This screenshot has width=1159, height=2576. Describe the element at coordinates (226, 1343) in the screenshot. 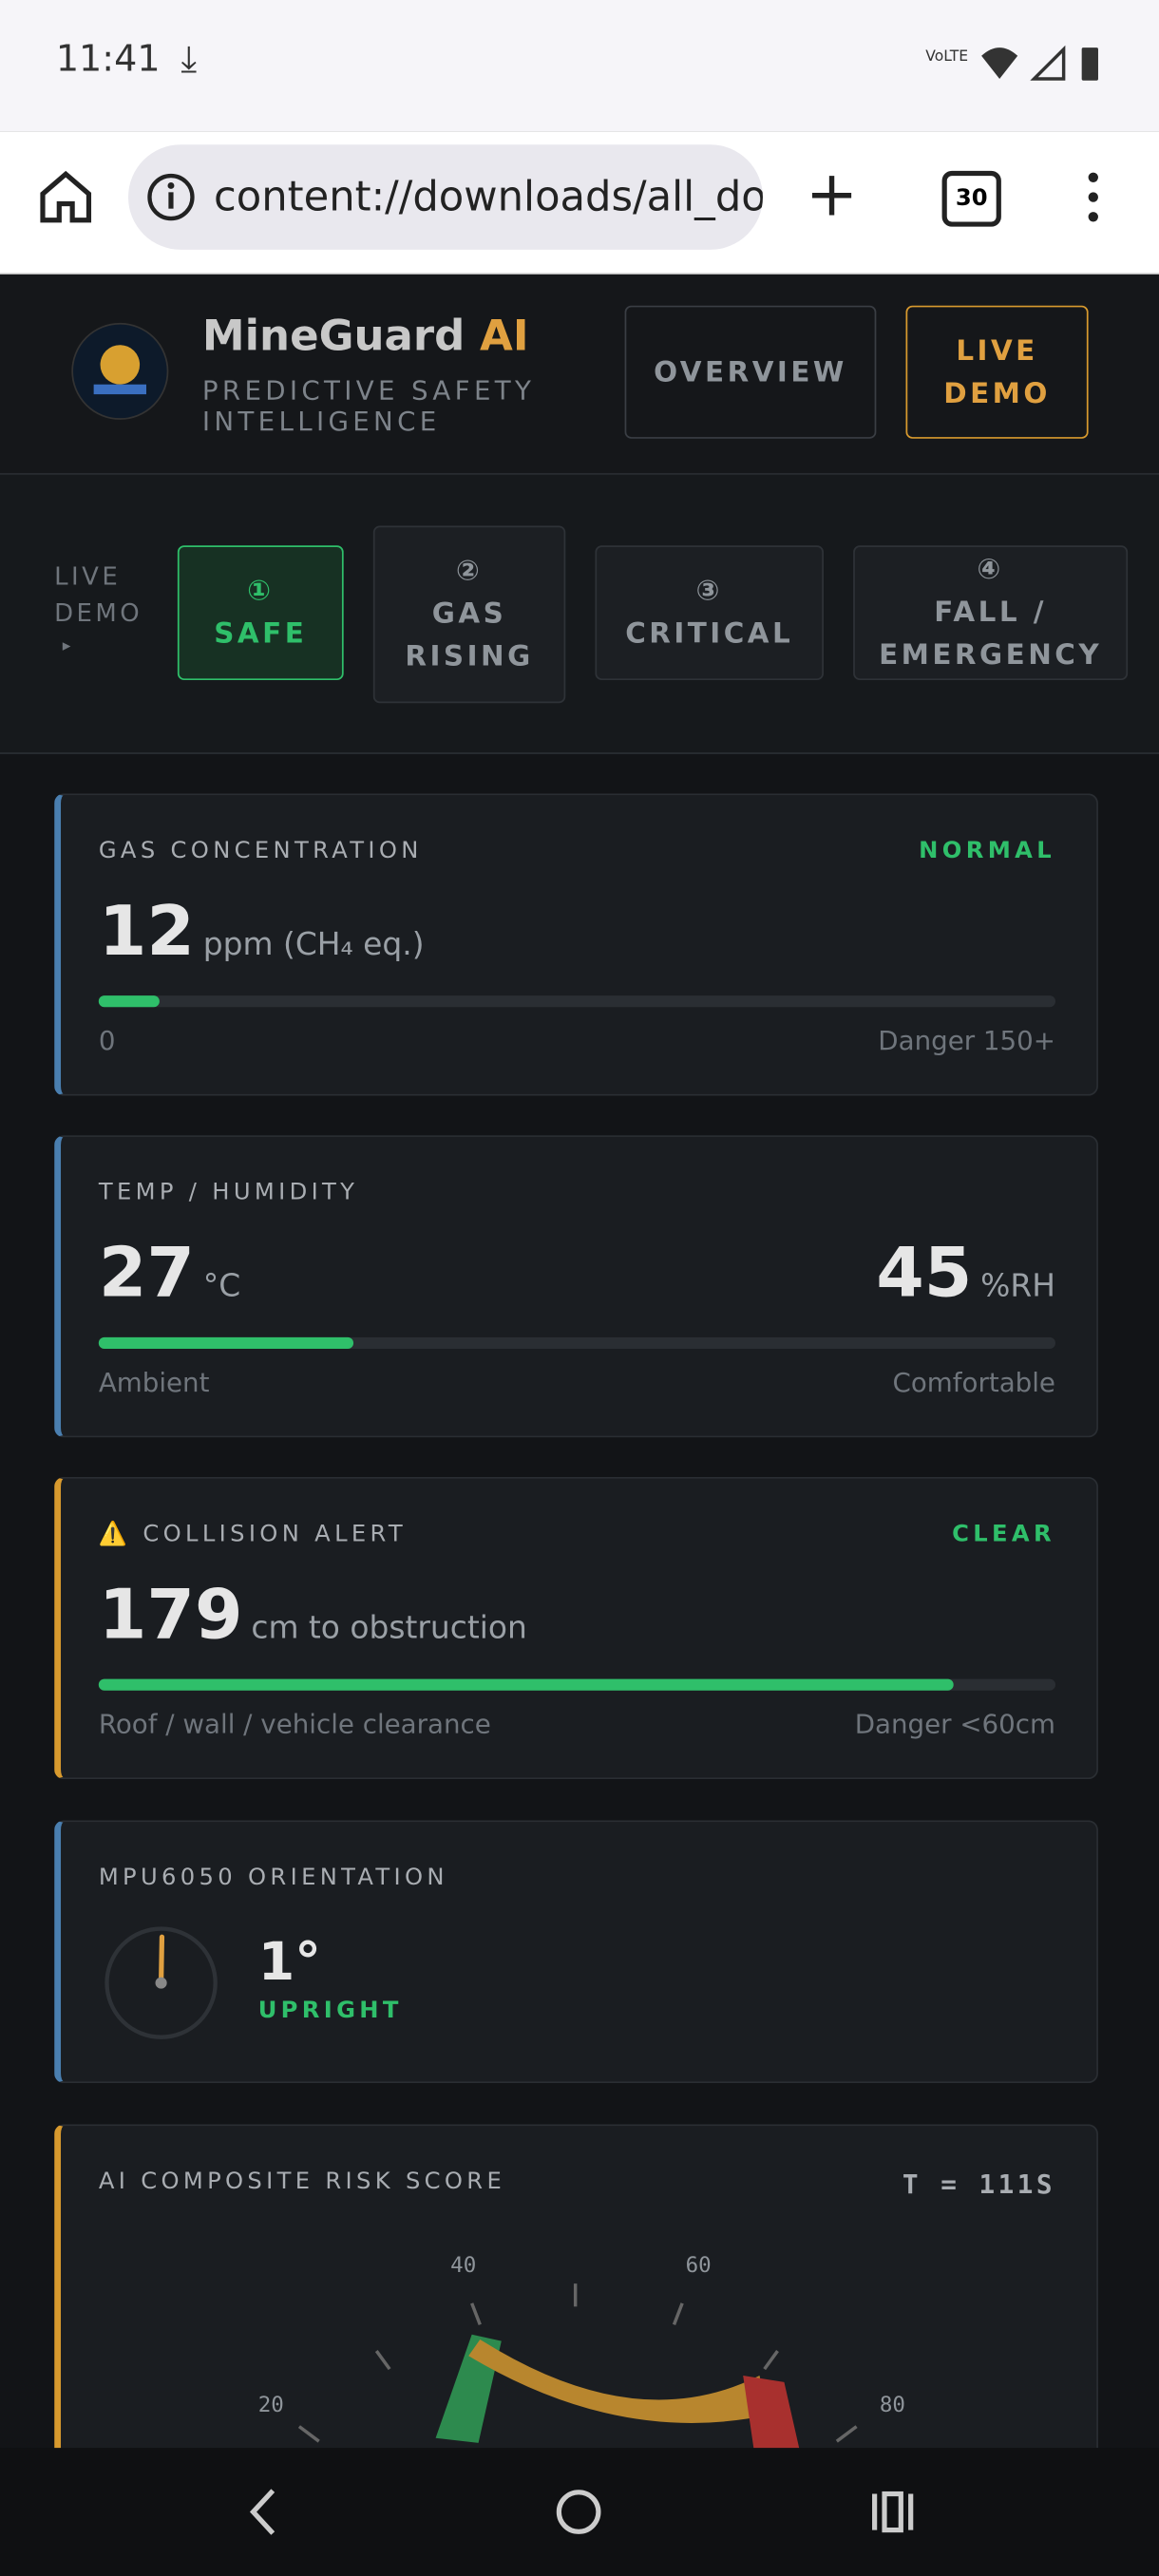

I see `temp-fill` at that location.